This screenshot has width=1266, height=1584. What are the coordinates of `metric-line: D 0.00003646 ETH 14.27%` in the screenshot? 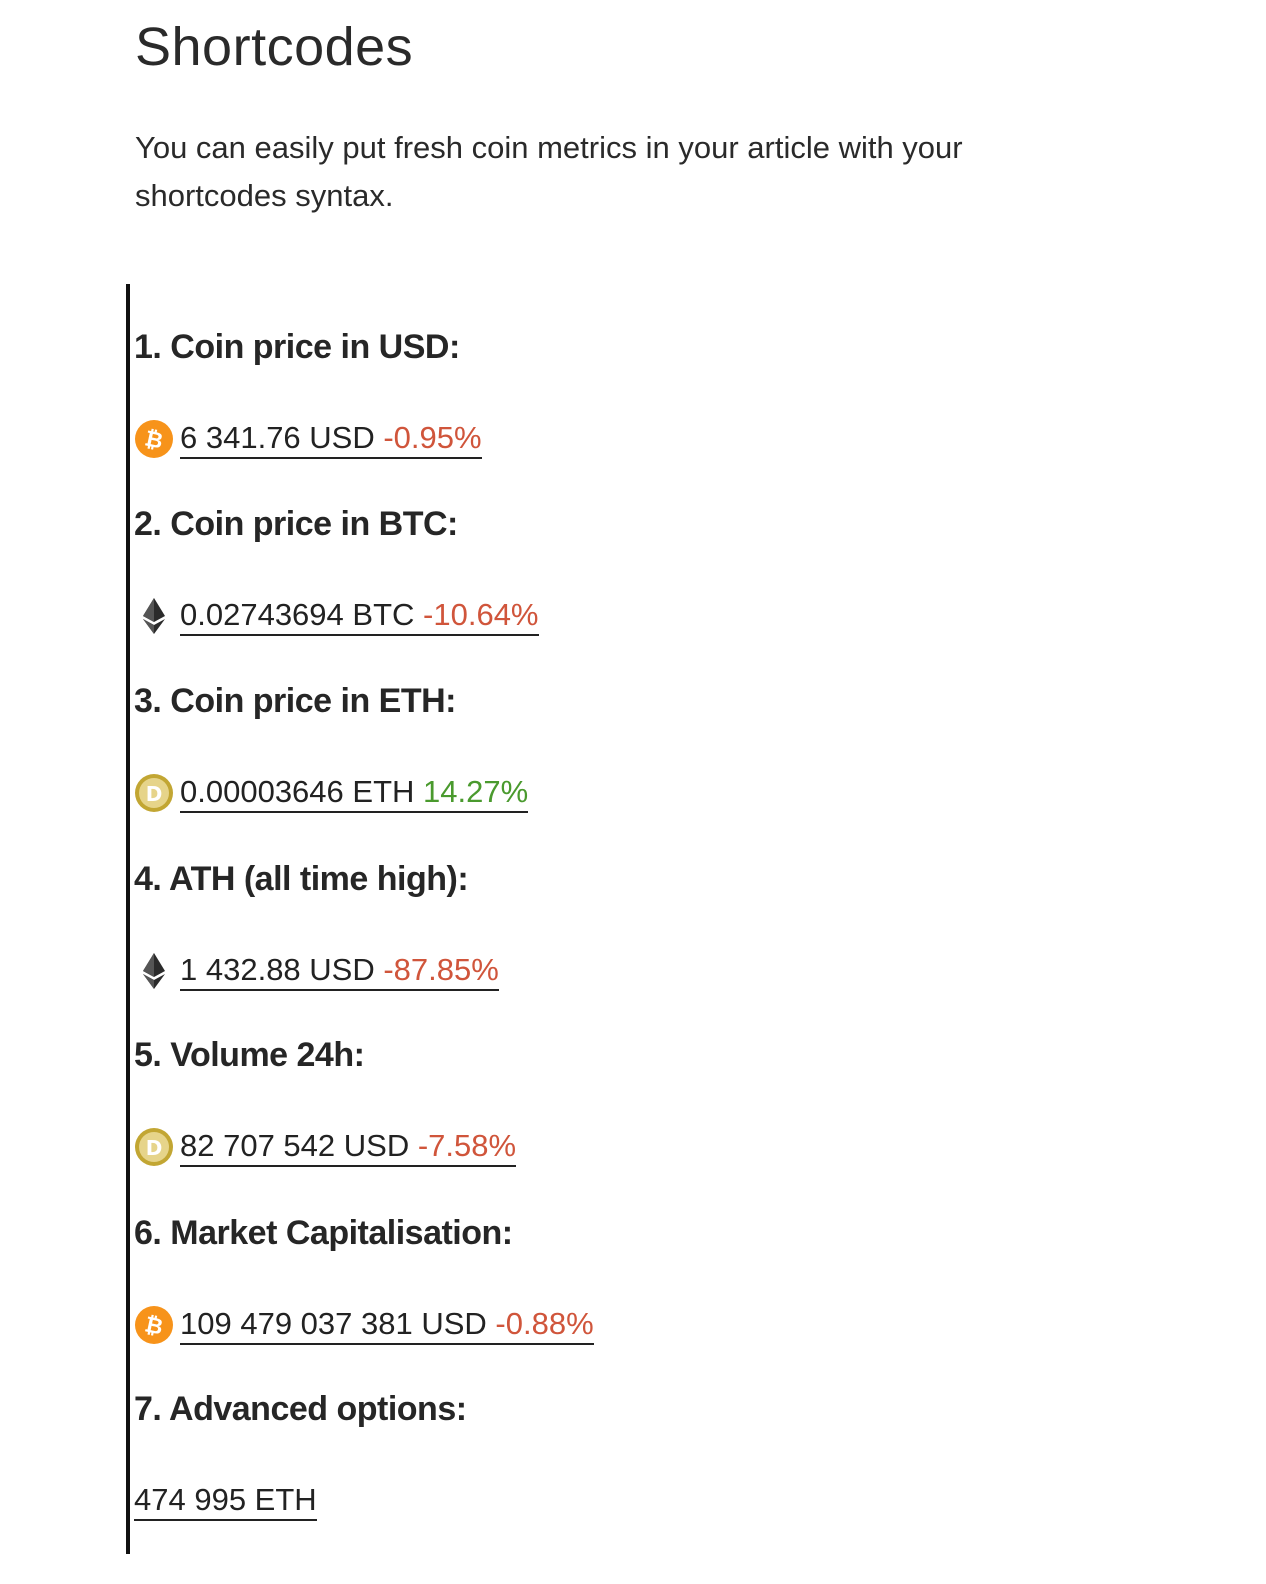 It's located at (331, 793).